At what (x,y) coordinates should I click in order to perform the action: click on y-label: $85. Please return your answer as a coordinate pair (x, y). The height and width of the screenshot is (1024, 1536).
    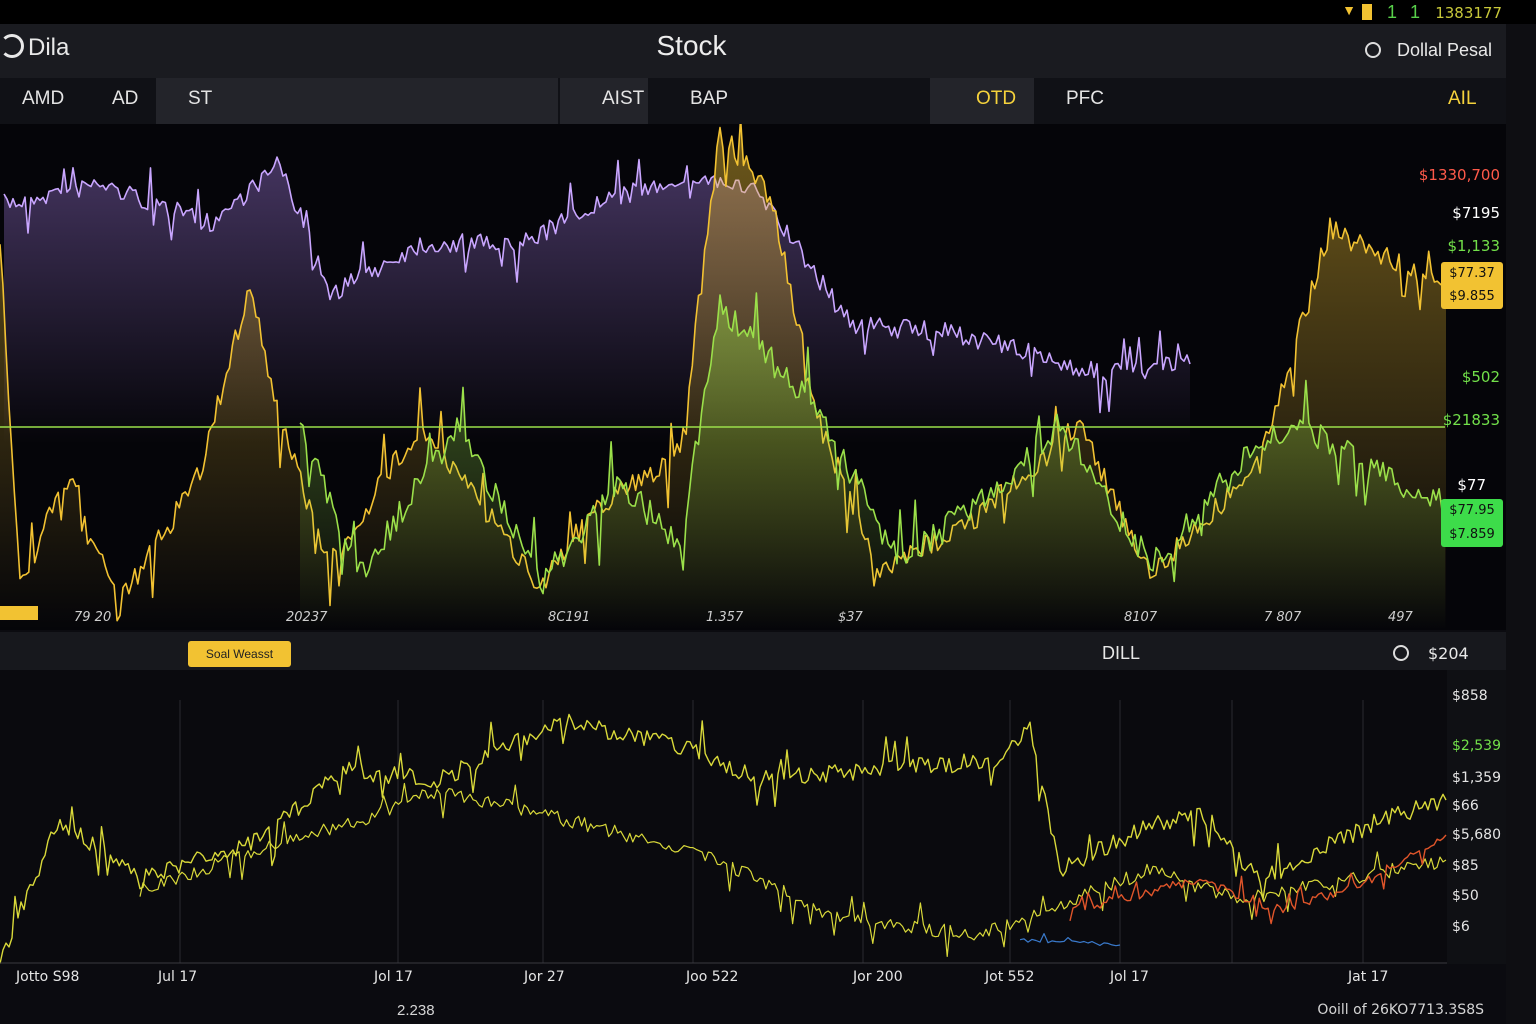
    Looking at the image, I should click on (1465, 866).